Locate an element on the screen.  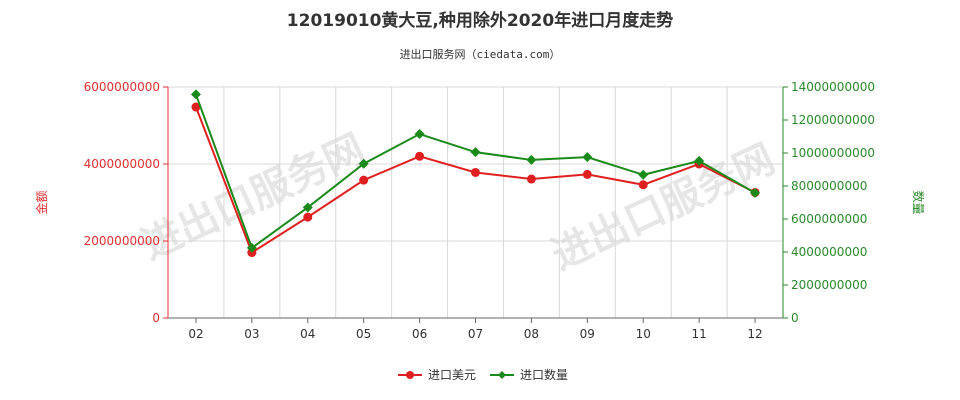
x-tick-label: 07 is located at coordinates (475, 334).